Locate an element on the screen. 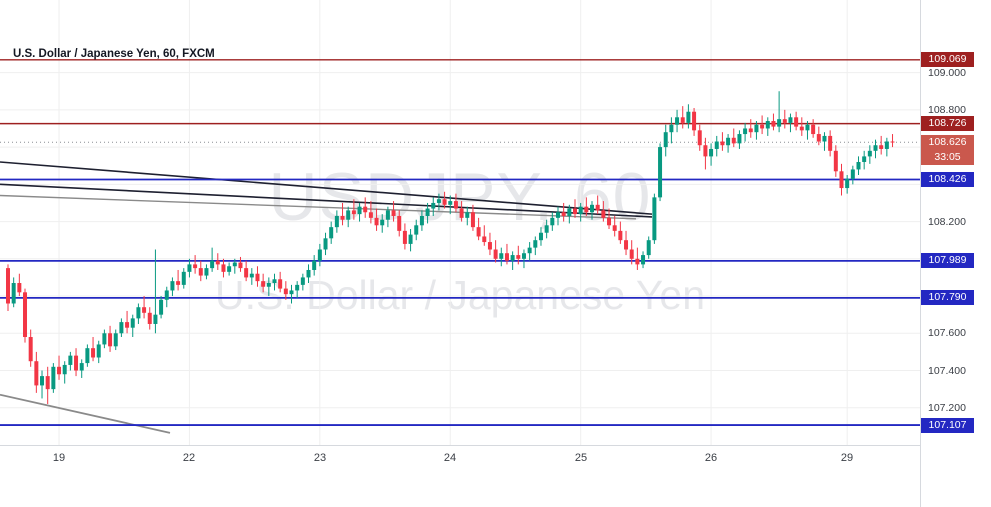 This screenshot has width=991, height=507. price-tick: 109.000 is located at coordinates (947, 73).